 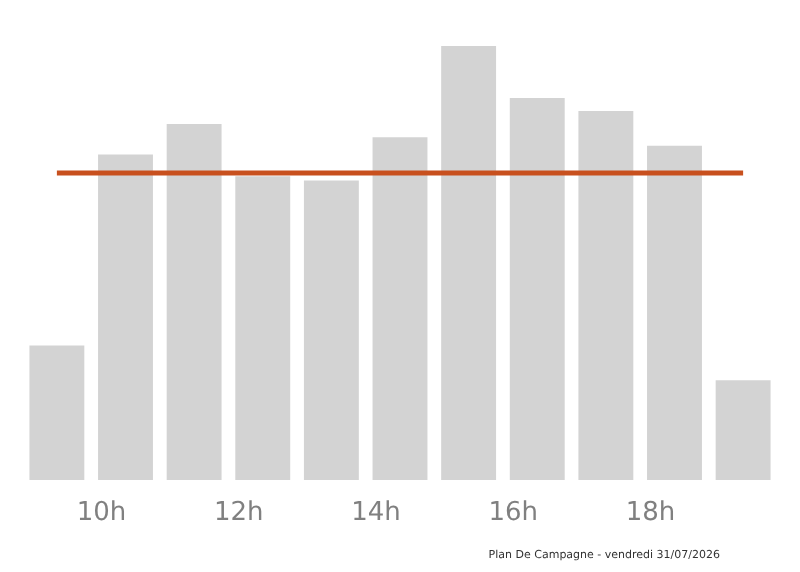 I want to click on x-tick-label: 16h, so click(x=513, y=513).